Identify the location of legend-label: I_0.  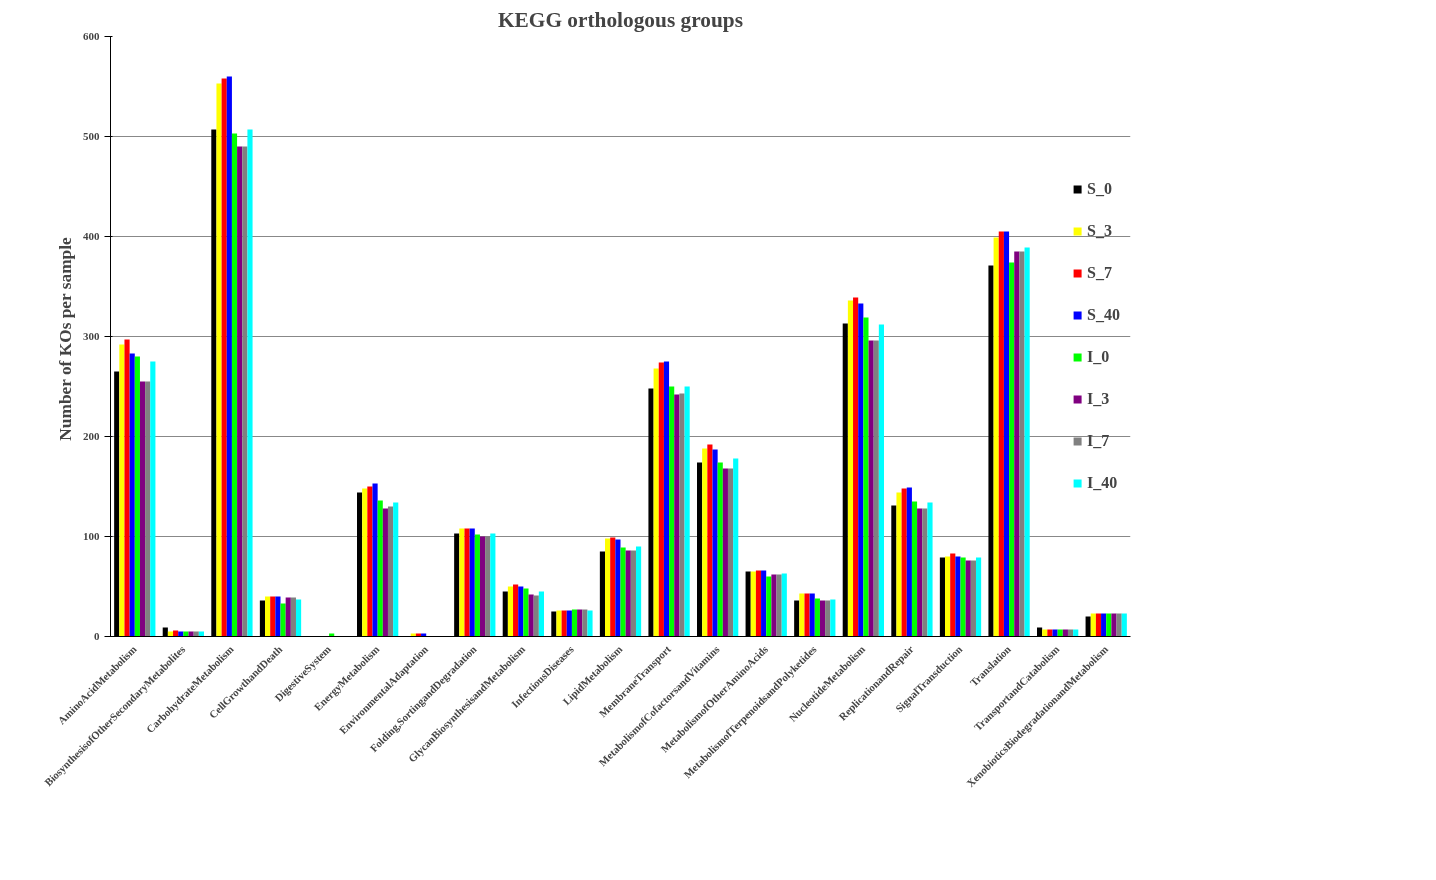
(1098, 357).